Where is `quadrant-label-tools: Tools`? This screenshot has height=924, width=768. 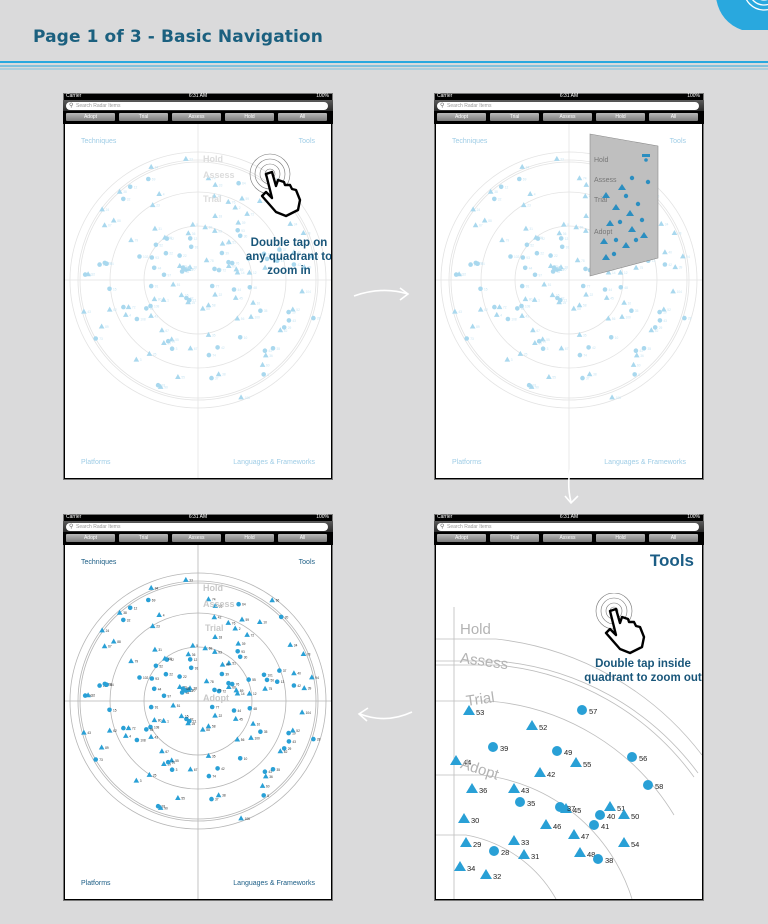 quadrant-label-tools: Tools is located at coordinates (306, 562).